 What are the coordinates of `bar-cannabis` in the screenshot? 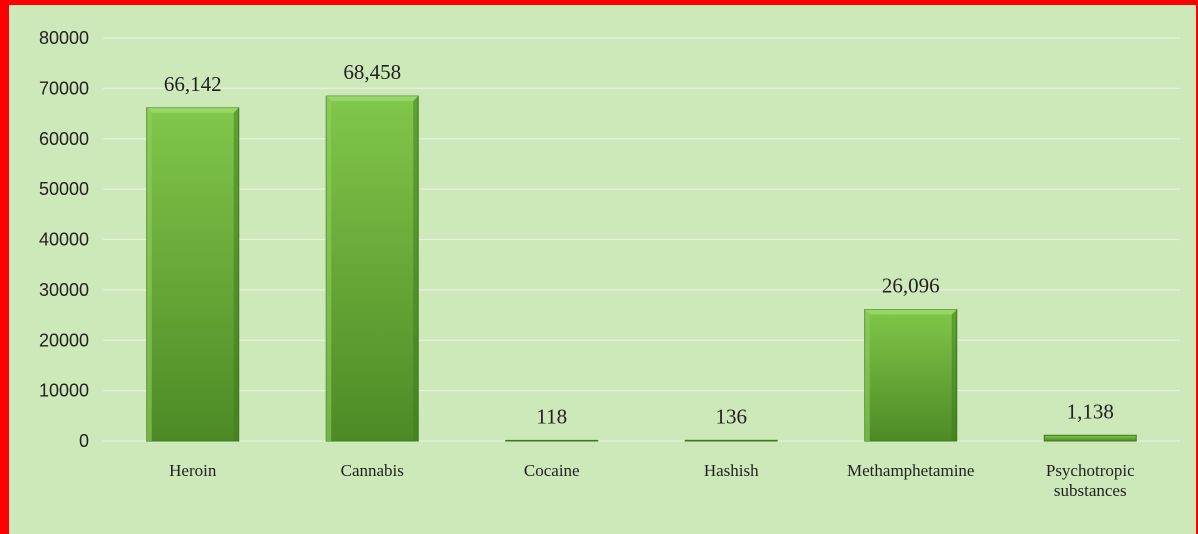 It's located at (372, 268).